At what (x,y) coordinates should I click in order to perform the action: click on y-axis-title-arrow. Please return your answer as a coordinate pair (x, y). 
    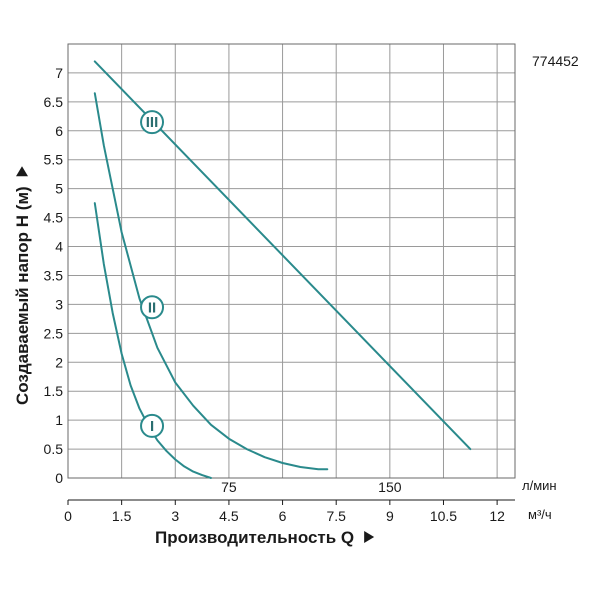
    Looking at the image, I should click on (22, 171).